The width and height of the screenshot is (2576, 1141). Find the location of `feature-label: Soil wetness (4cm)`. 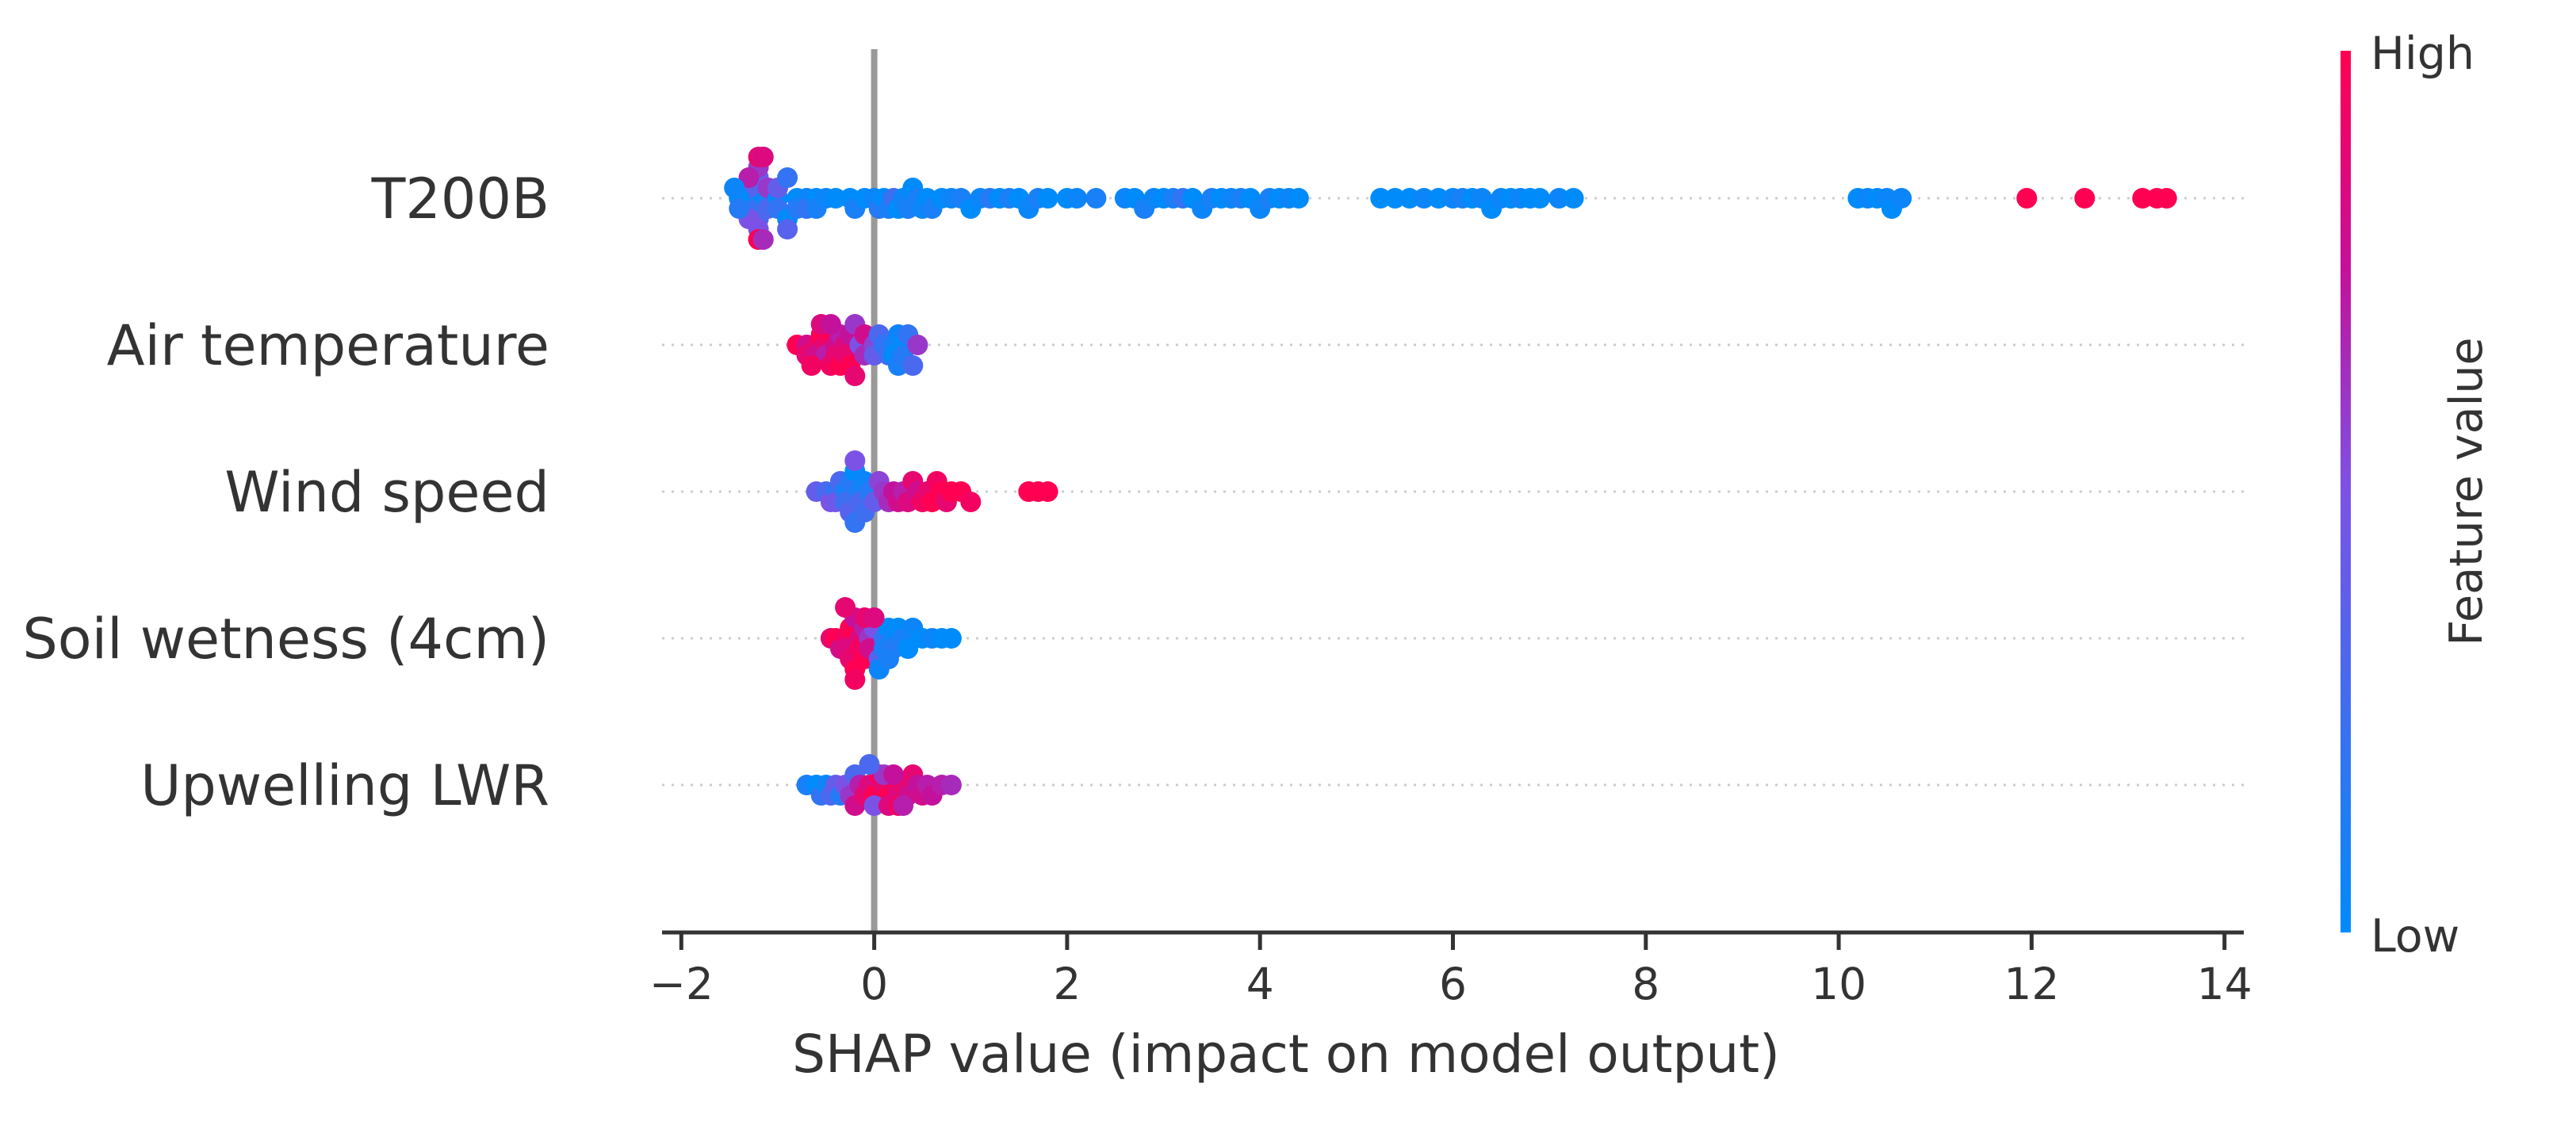

feature-label: Soil wetness (4cm) is located at coordinates (285, 639).